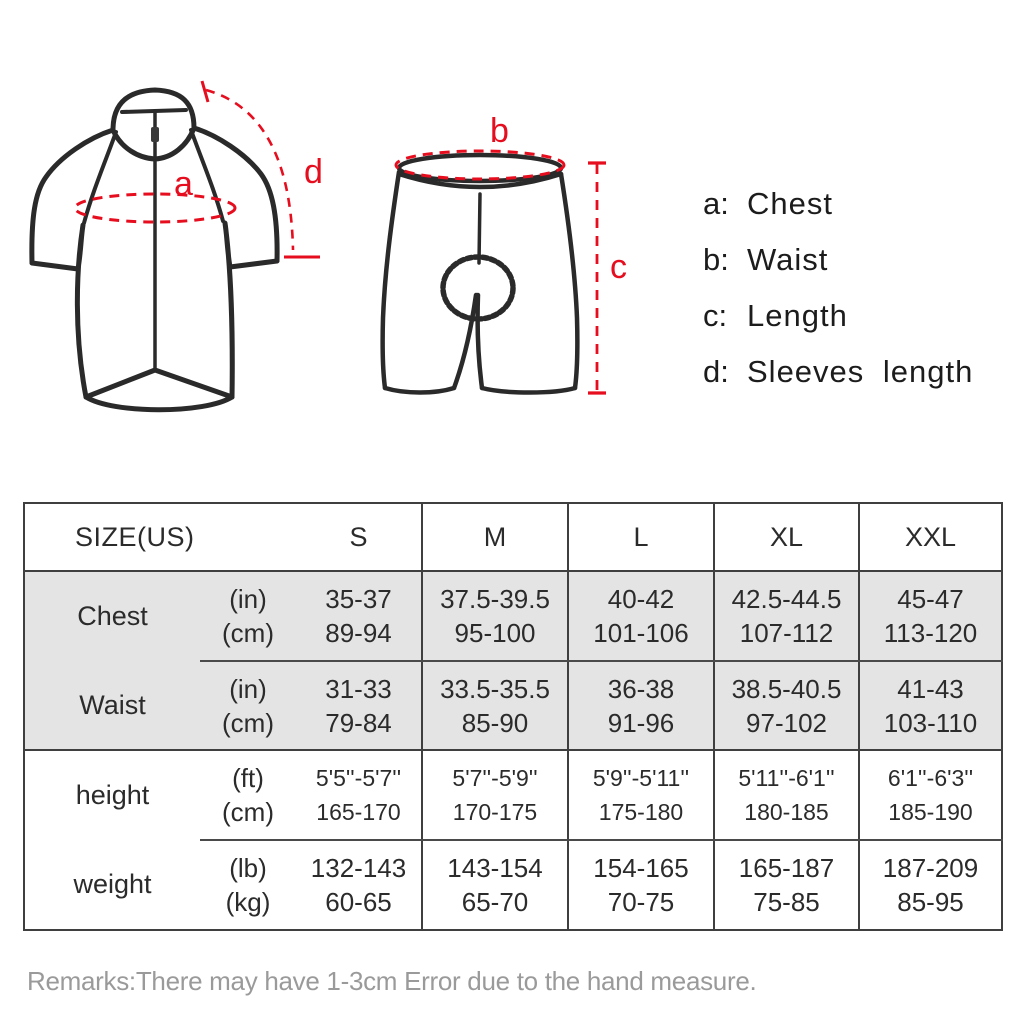  Describe the element at coordinates (250, 169) in the screenshot. I see `sleeve-measure-arc` at that location.